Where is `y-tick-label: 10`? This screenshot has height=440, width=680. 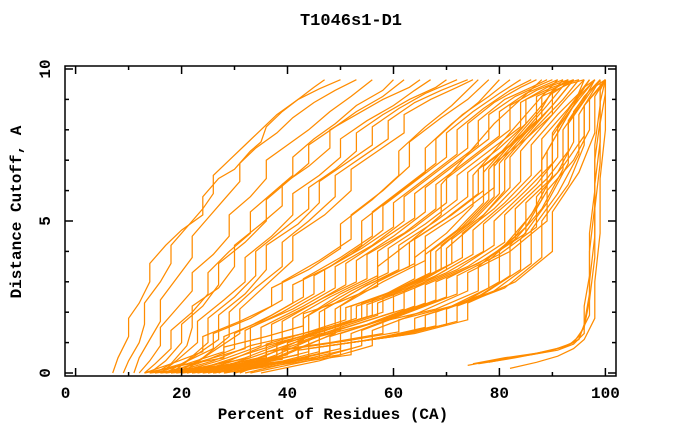
y-tick-label: 10 is located at coordinates (46, 68).